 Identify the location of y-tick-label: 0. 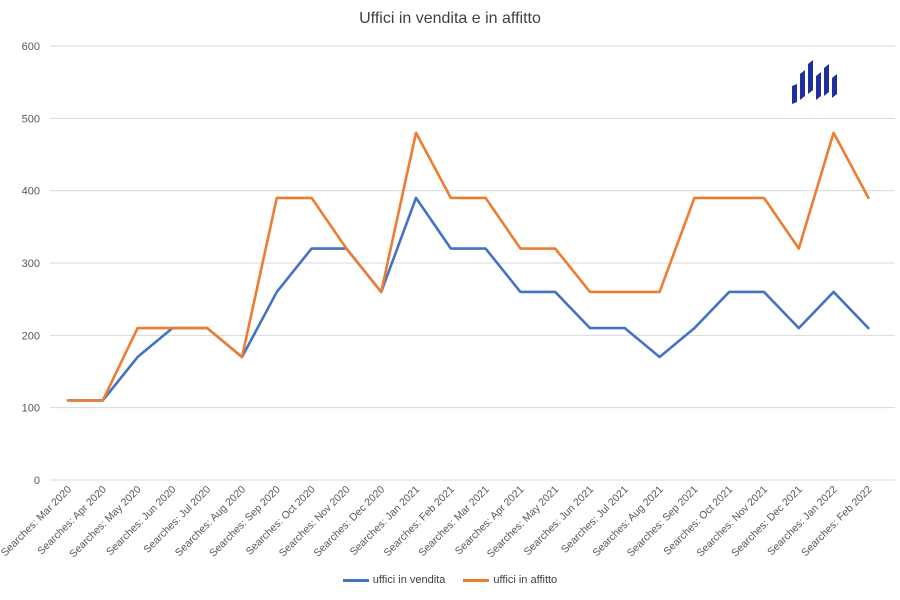
(37, 481).